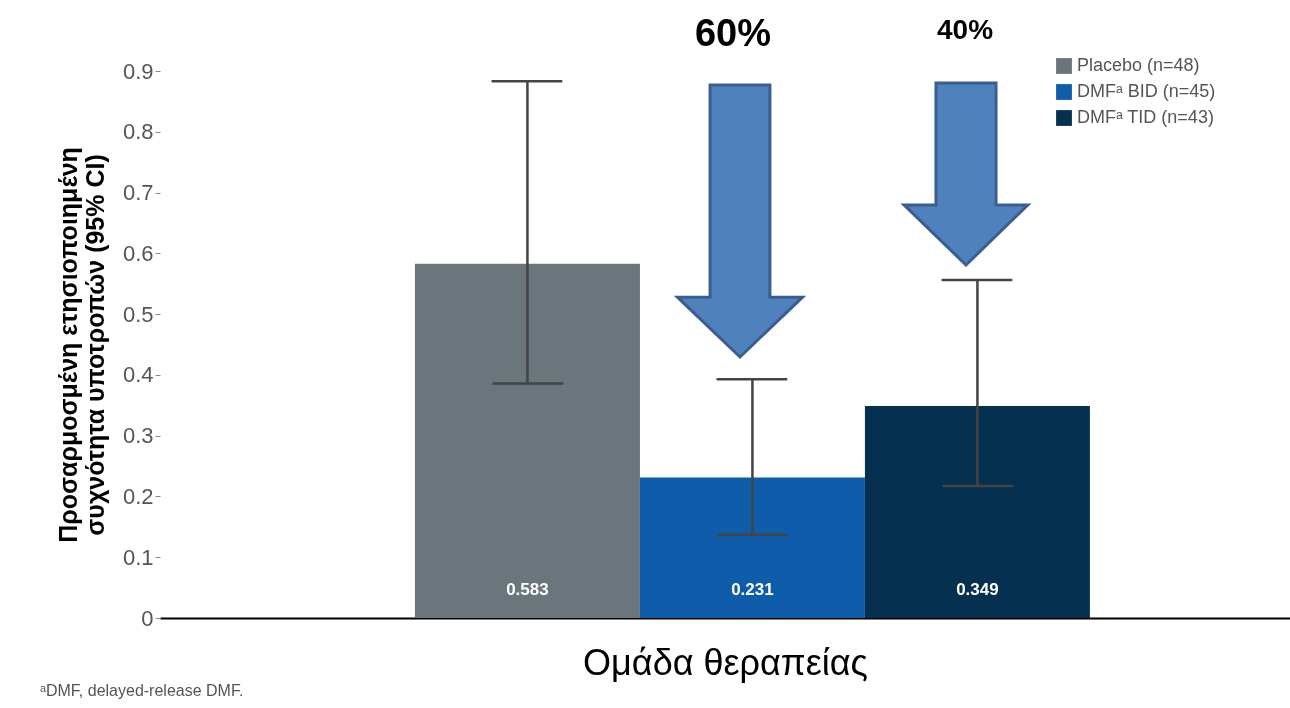 This screenshot has width=1290, height=708. What do you see at coordinates (965, 29) in the screenshot?
I see `text: 40%` at bounding box center [965, 29].